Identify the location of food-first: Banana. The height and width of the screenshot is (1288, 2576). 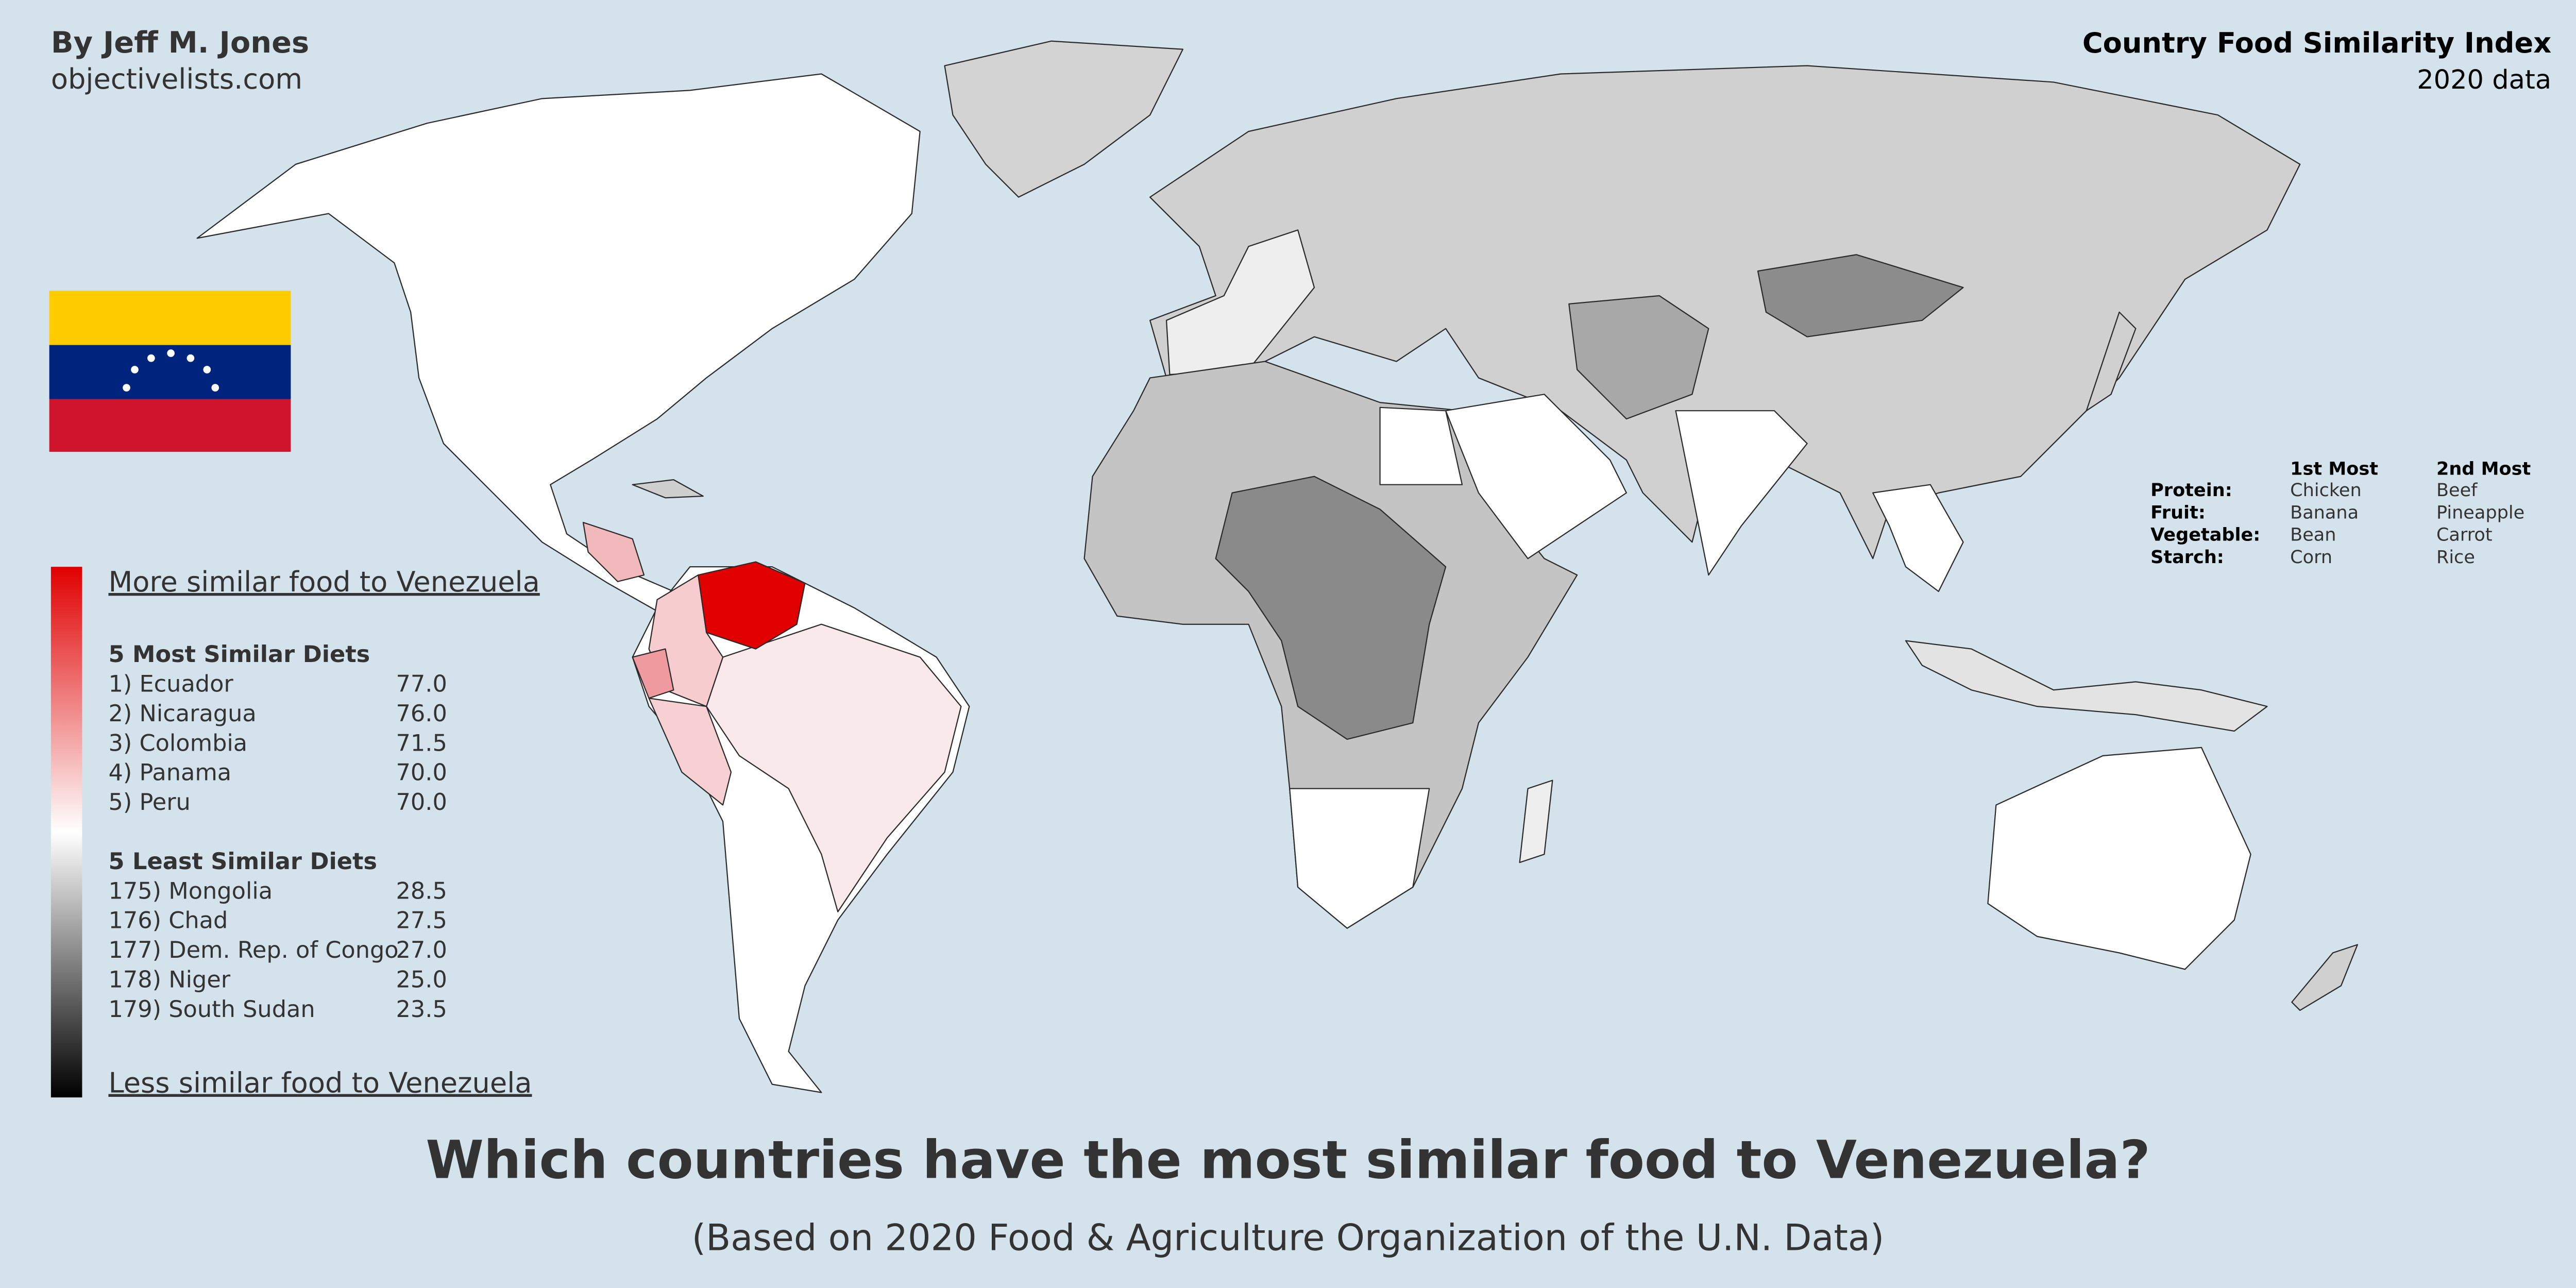
(2324, 512).